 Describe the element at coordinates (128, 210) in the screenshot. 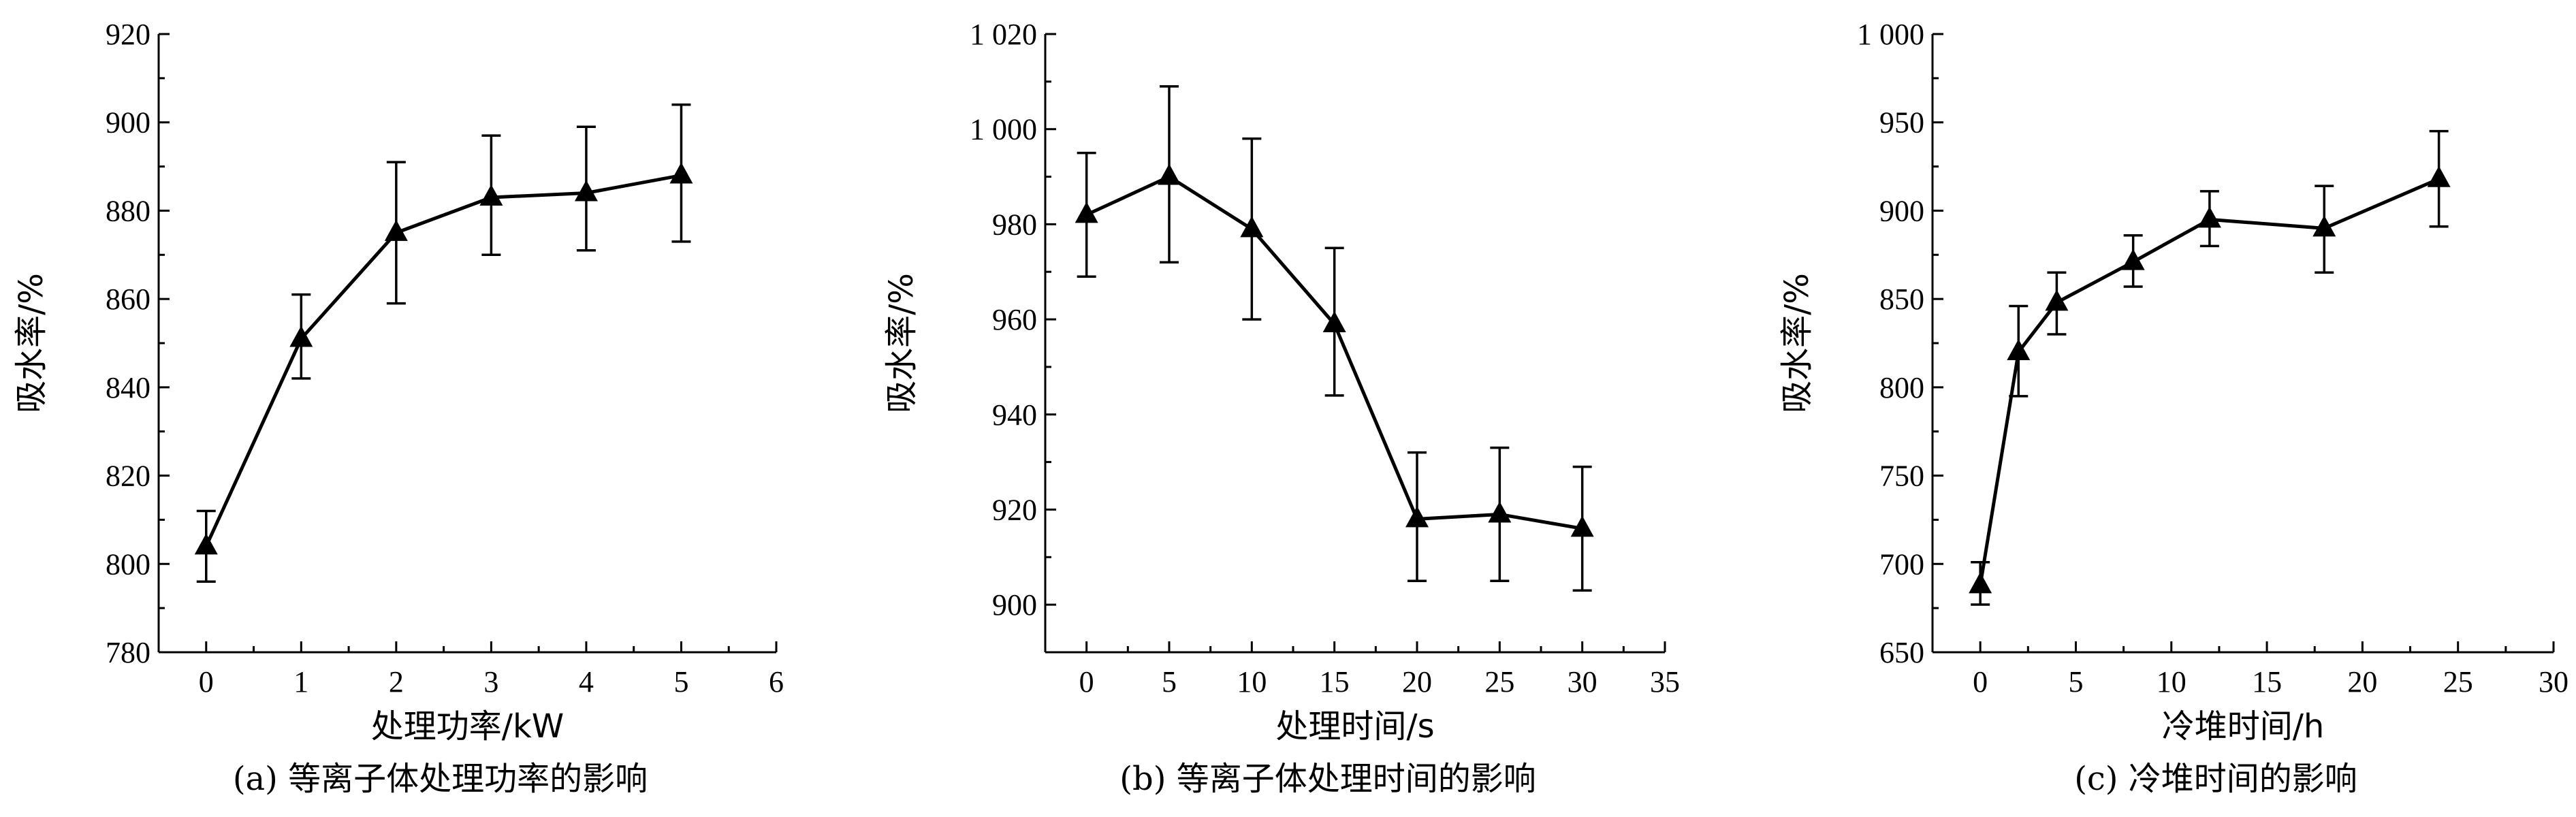

I see `y-tick-label: 880` at that location.